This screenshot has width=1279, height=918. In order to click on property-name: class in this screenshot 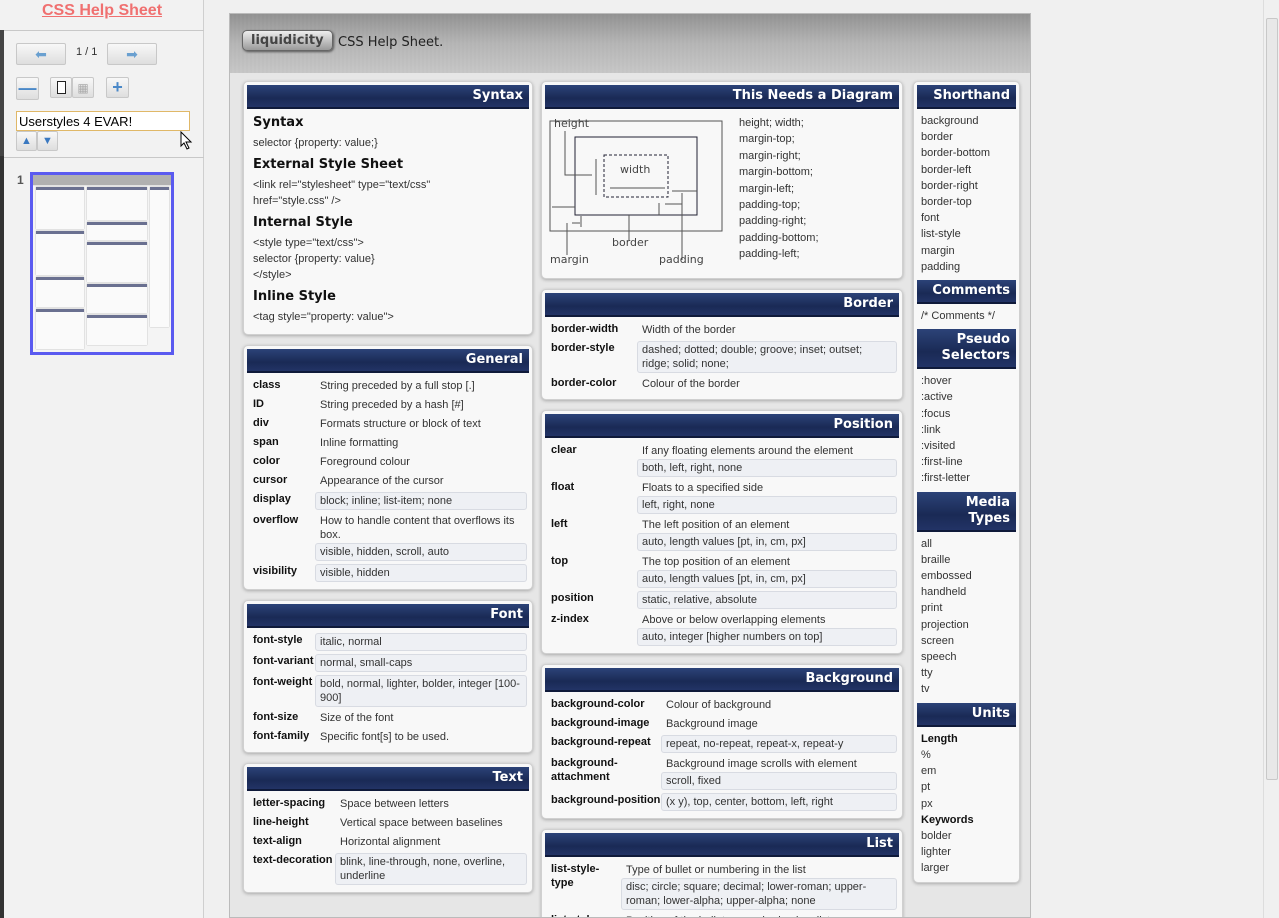, I will do `click(267, 385)`.